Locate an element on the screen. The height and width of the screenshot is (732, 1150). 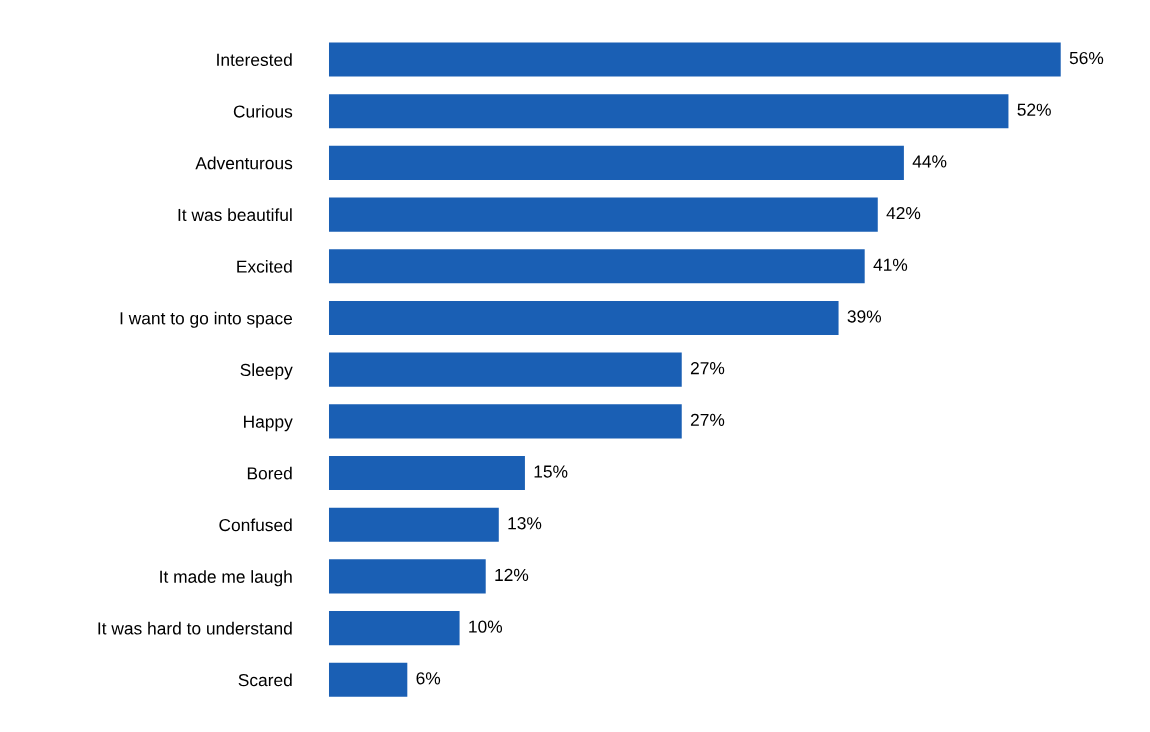
data-label: 6% is located at coordinates (428, 678).